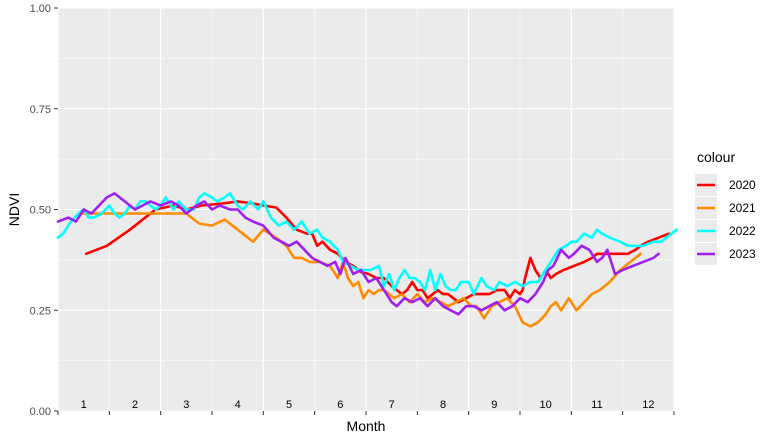 This screenshot has height=442, width=773. What do you see at coordinates (238, 405) in the screenshot?
I see `month-label: 4` at bounding box center [238, 405].